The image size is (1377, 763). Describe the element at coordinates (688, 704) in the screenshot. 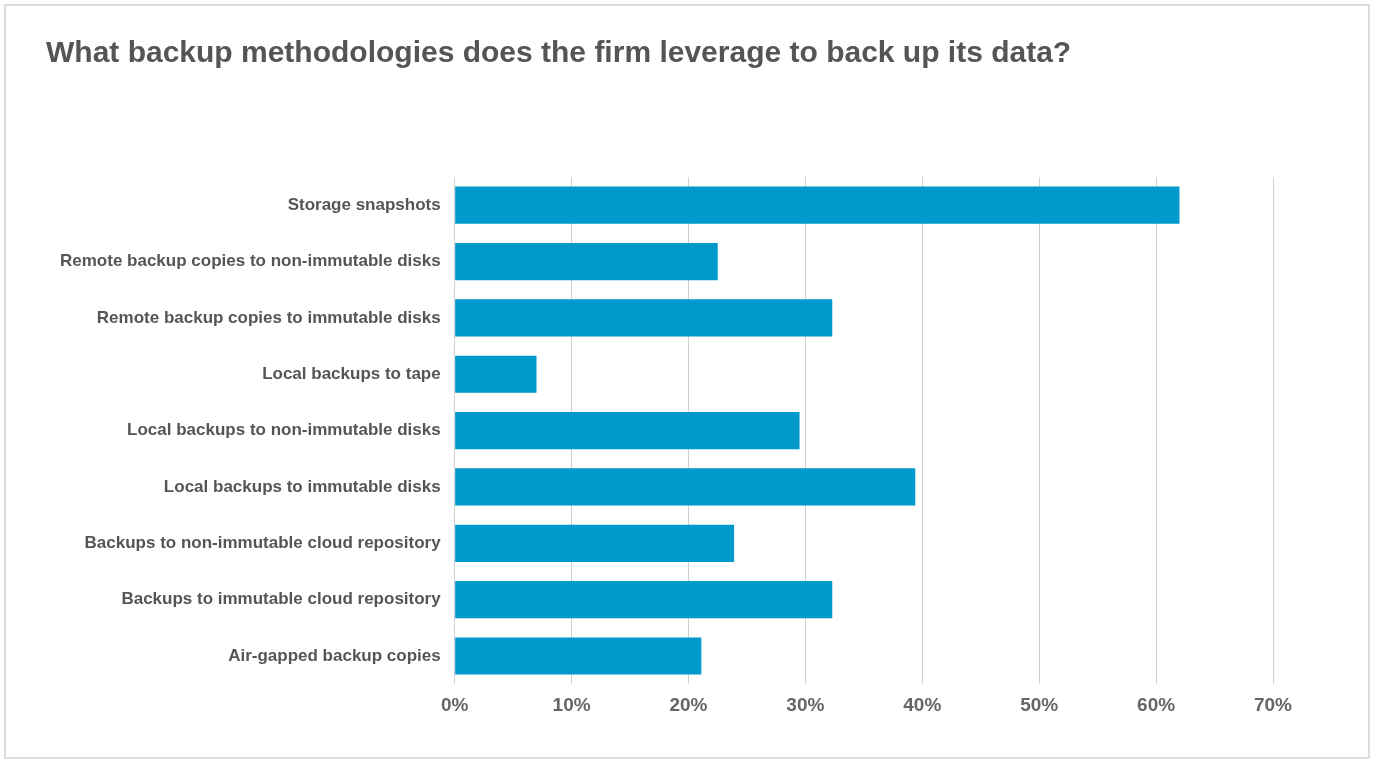

I see `x-tick-label: 20%` at that location.